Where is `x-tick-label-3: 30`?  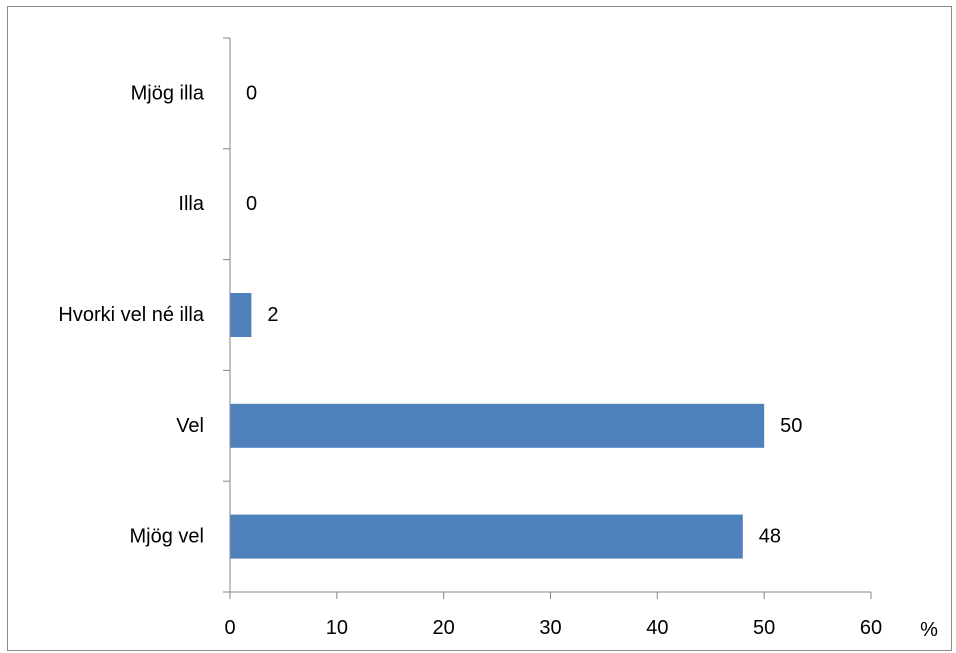 x-tick-label-3: 30 is located at coordinates (550, 628).